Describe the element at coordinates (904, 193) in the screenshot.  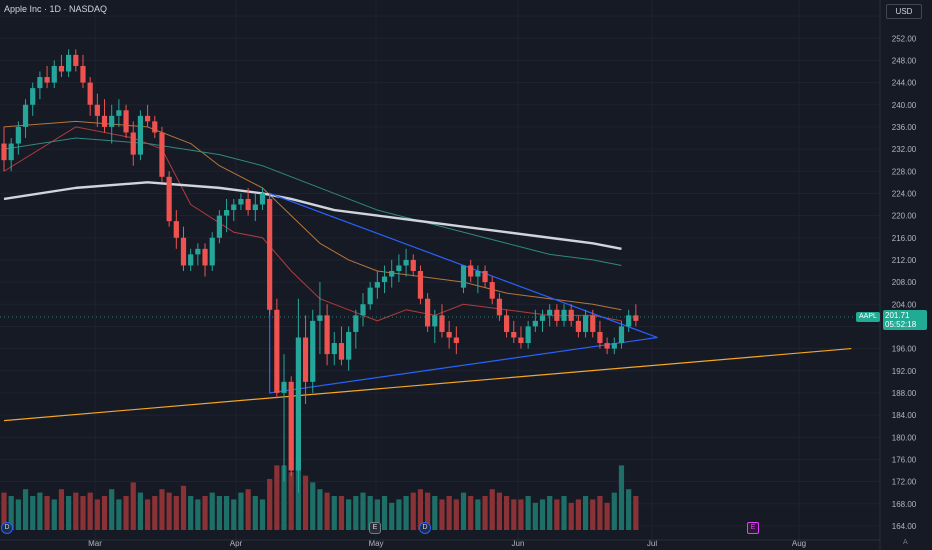
I see `y-tick-label: 224.00` at that location.